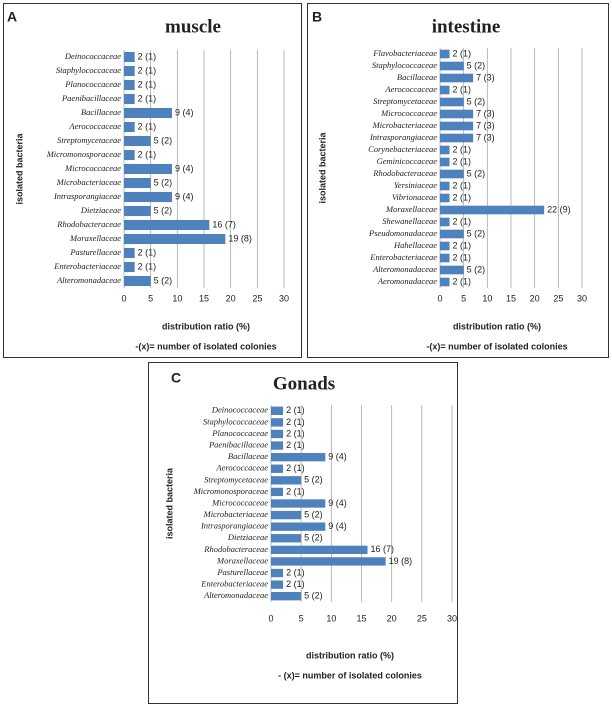 The image size is (612, 706). I want to click on chart-title: muscle, so click(193, 26).